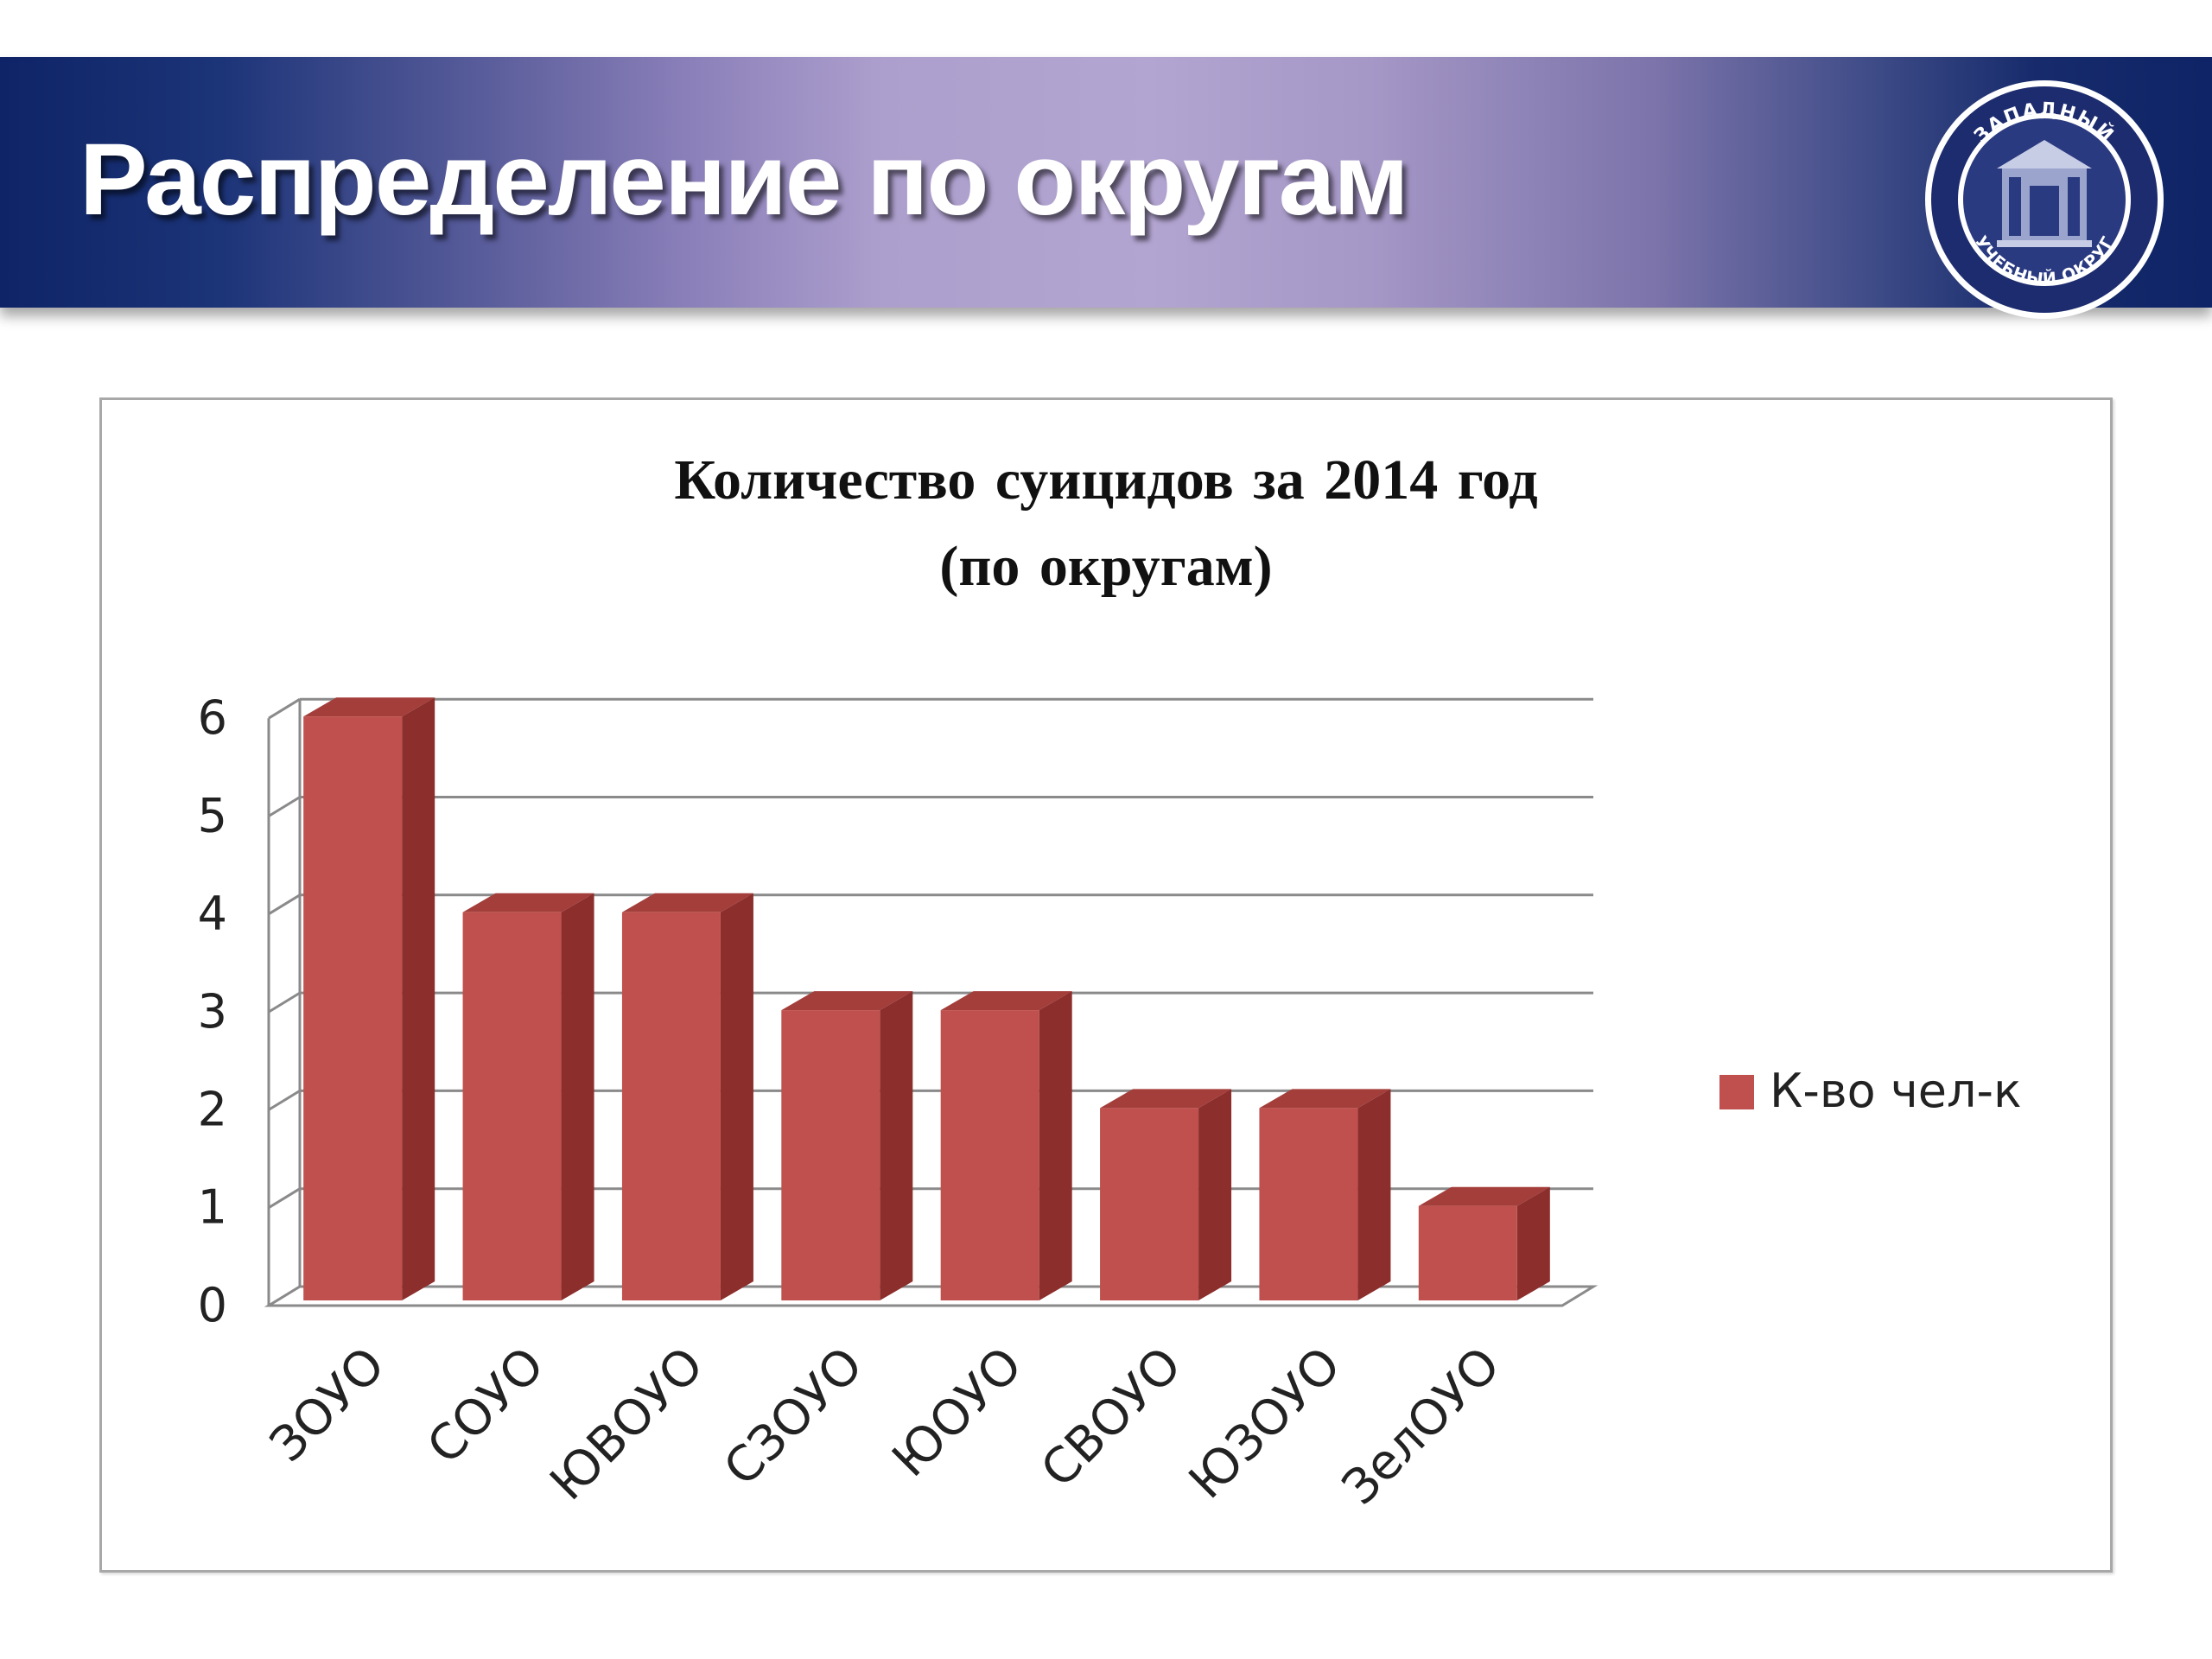 The width and height of the screenshot is (2212, 1659). I want to click on x-tick-label: ЗОУО, so click(327, 1405).